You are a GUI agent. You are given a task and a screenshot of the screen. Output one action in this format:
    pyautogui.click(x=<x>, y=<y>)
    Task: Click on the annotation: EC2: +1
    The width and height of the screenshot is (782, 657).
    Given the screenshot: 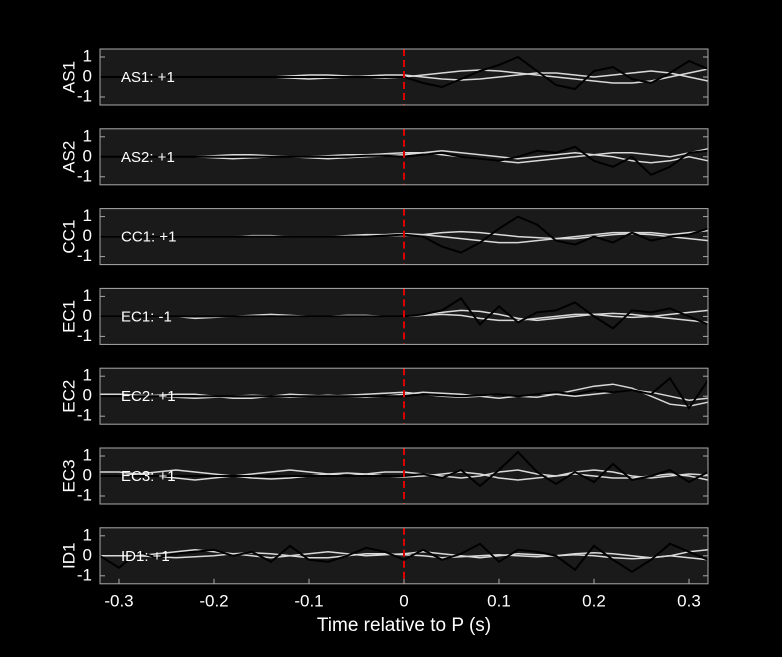 What is the action you would take?
    pyautogui.click(x=148, y=396)
    